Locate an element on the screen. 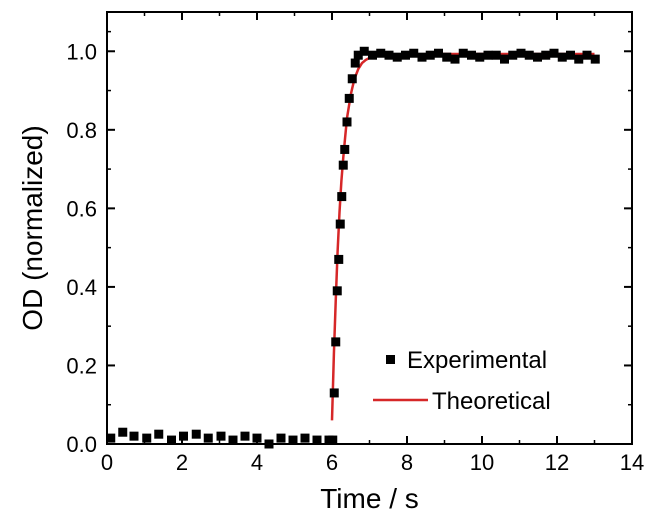 The height and width of the screenshot is (519, 652). y-tick-label: 0.6 is located at coordinates (81, 208).